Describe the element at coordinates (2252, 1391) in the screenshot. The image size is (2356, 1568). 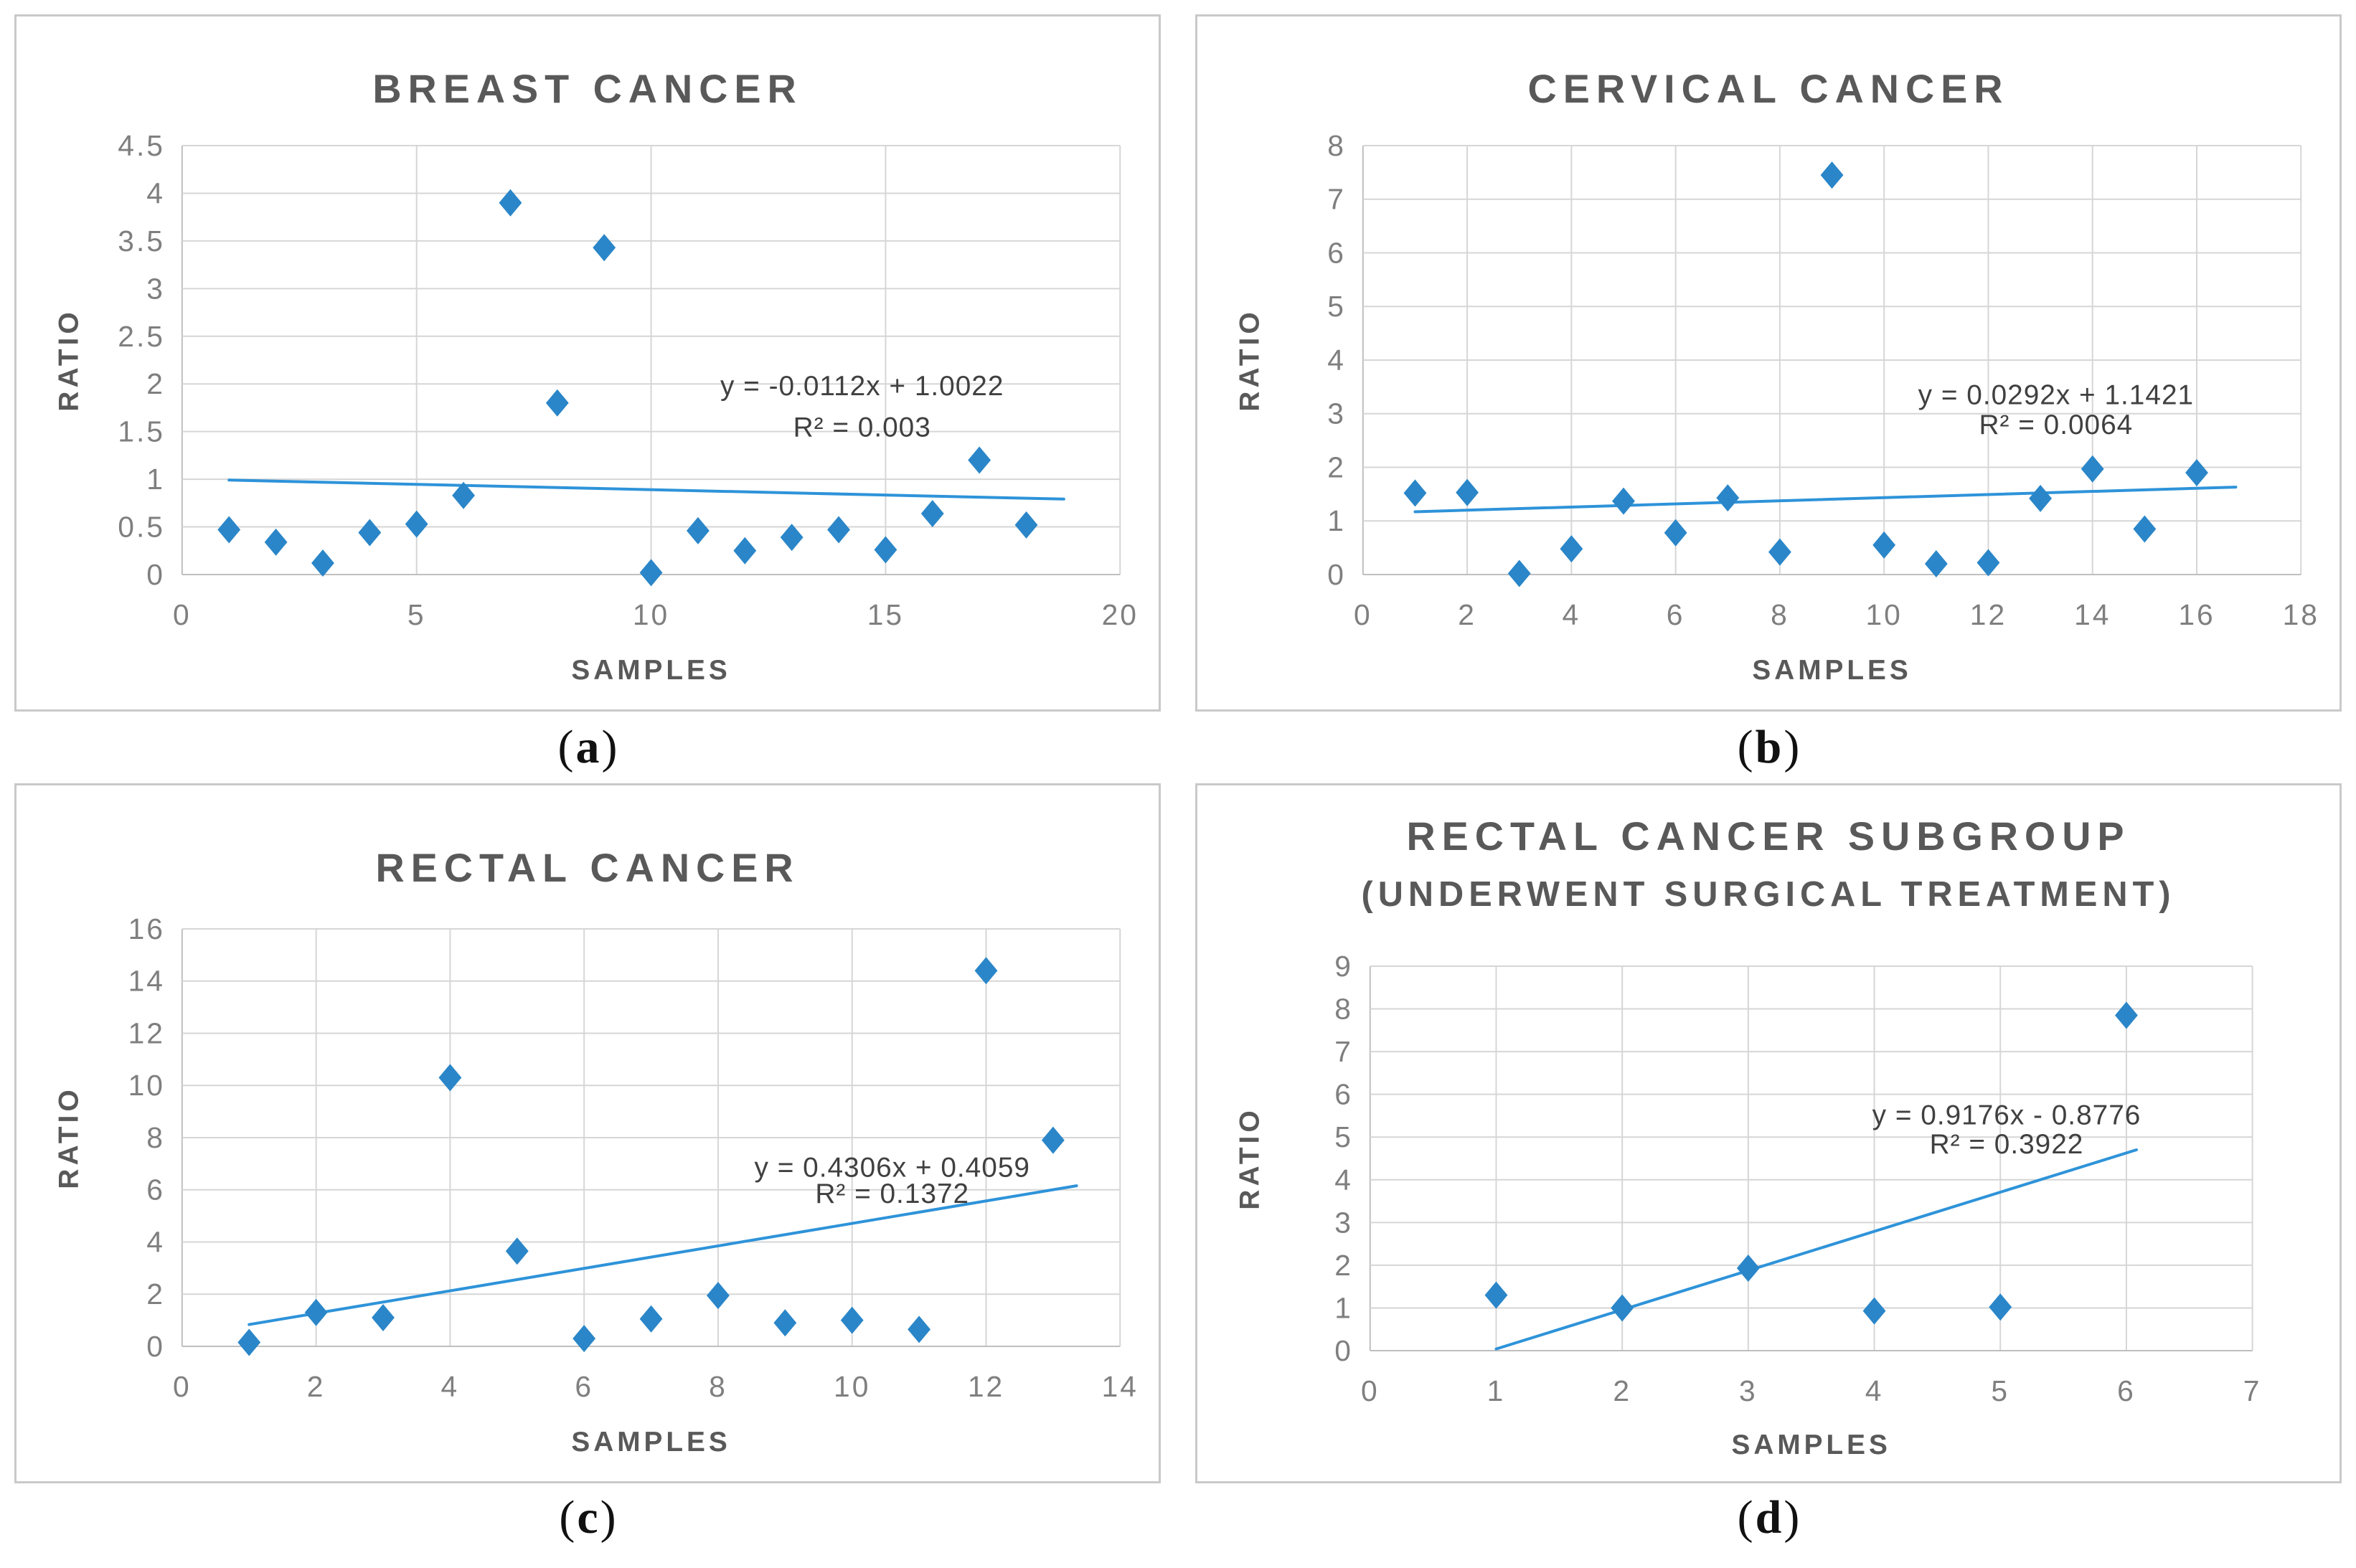
I see `x-tick-label: 7` at that location.